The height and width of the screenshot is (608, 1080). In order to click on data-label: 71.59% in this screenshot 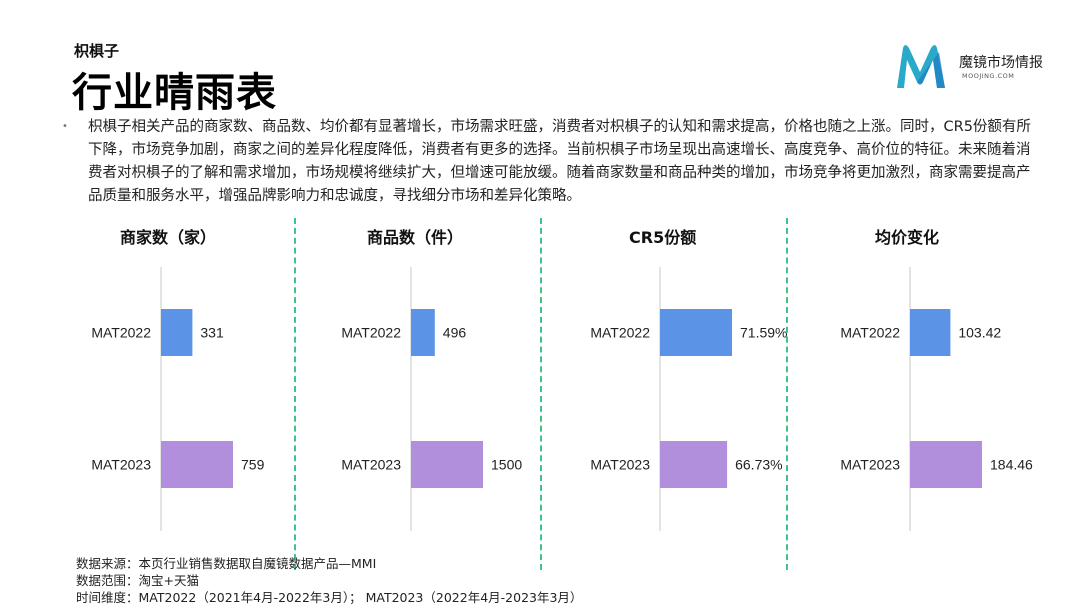, I will do `click(763, 333)`.